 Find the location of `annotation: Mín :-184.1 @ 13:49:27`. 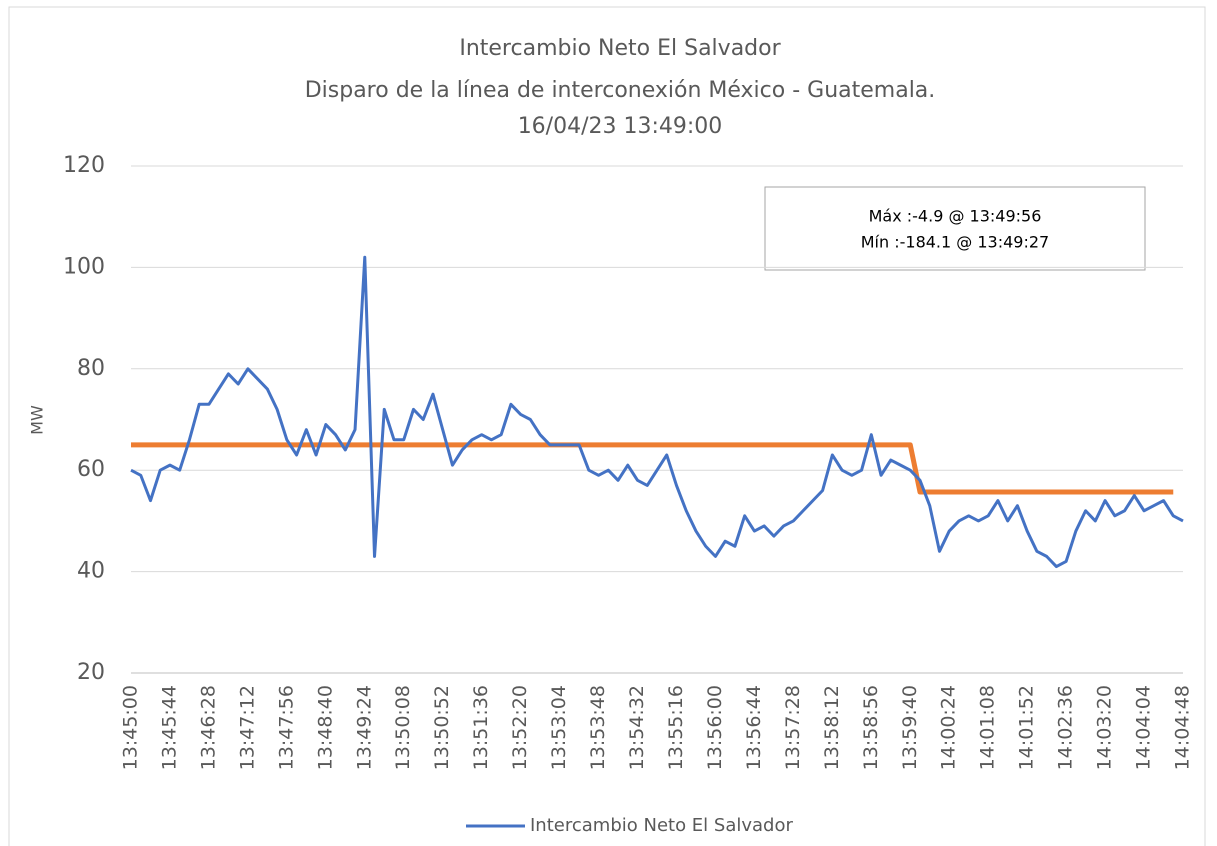

annotation: Mín :-184.1 @ 13:49:27 is located at coordinates (955, 242).